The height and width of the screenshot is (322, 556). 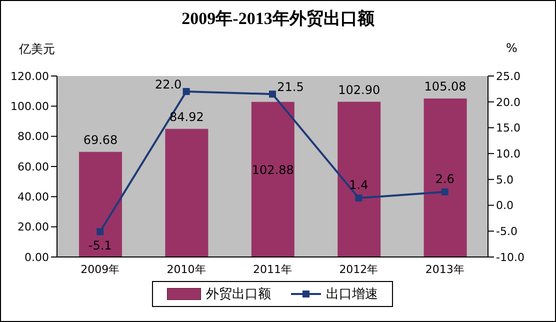 What do you see at coordinates (33, 167) in the screenshot?
I see `y-tick-label: 60.00` at bounding box center [33, 167].